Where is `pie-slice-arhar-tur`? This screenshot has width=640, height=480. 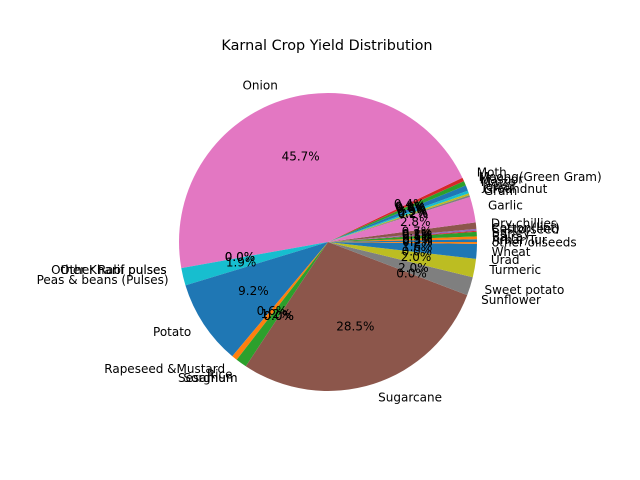 pie-slice-arhar-tur is located at coordinates (402, 240).